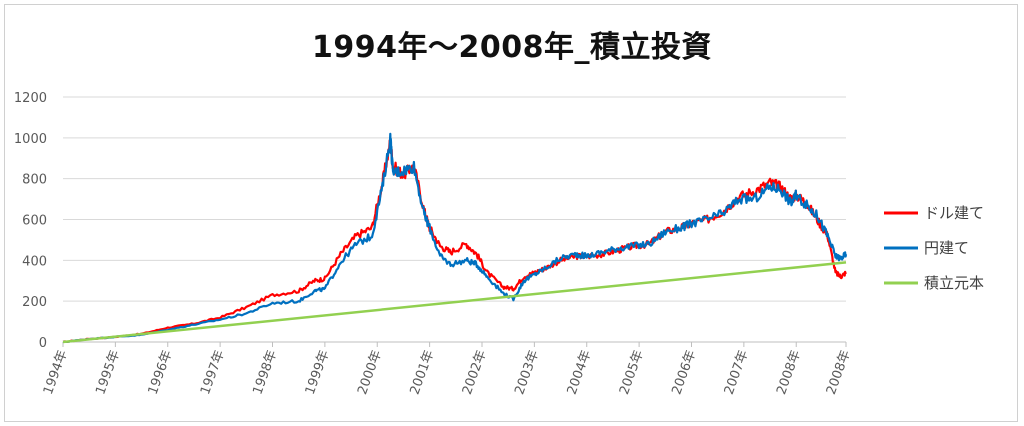 Image resolution: width=1024 pixels, height=426 pixels. What do you see at coordinates (512, 47) in the screenshot?
I see `chart-title: 1994年～2008年_積立投資` at bounding box center [512, 47].